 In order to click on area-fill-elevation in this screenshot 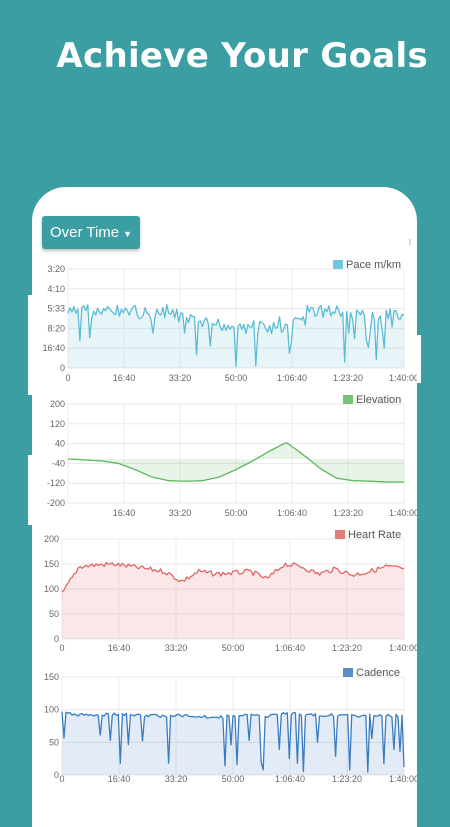, I will do `click(236, 462)`.